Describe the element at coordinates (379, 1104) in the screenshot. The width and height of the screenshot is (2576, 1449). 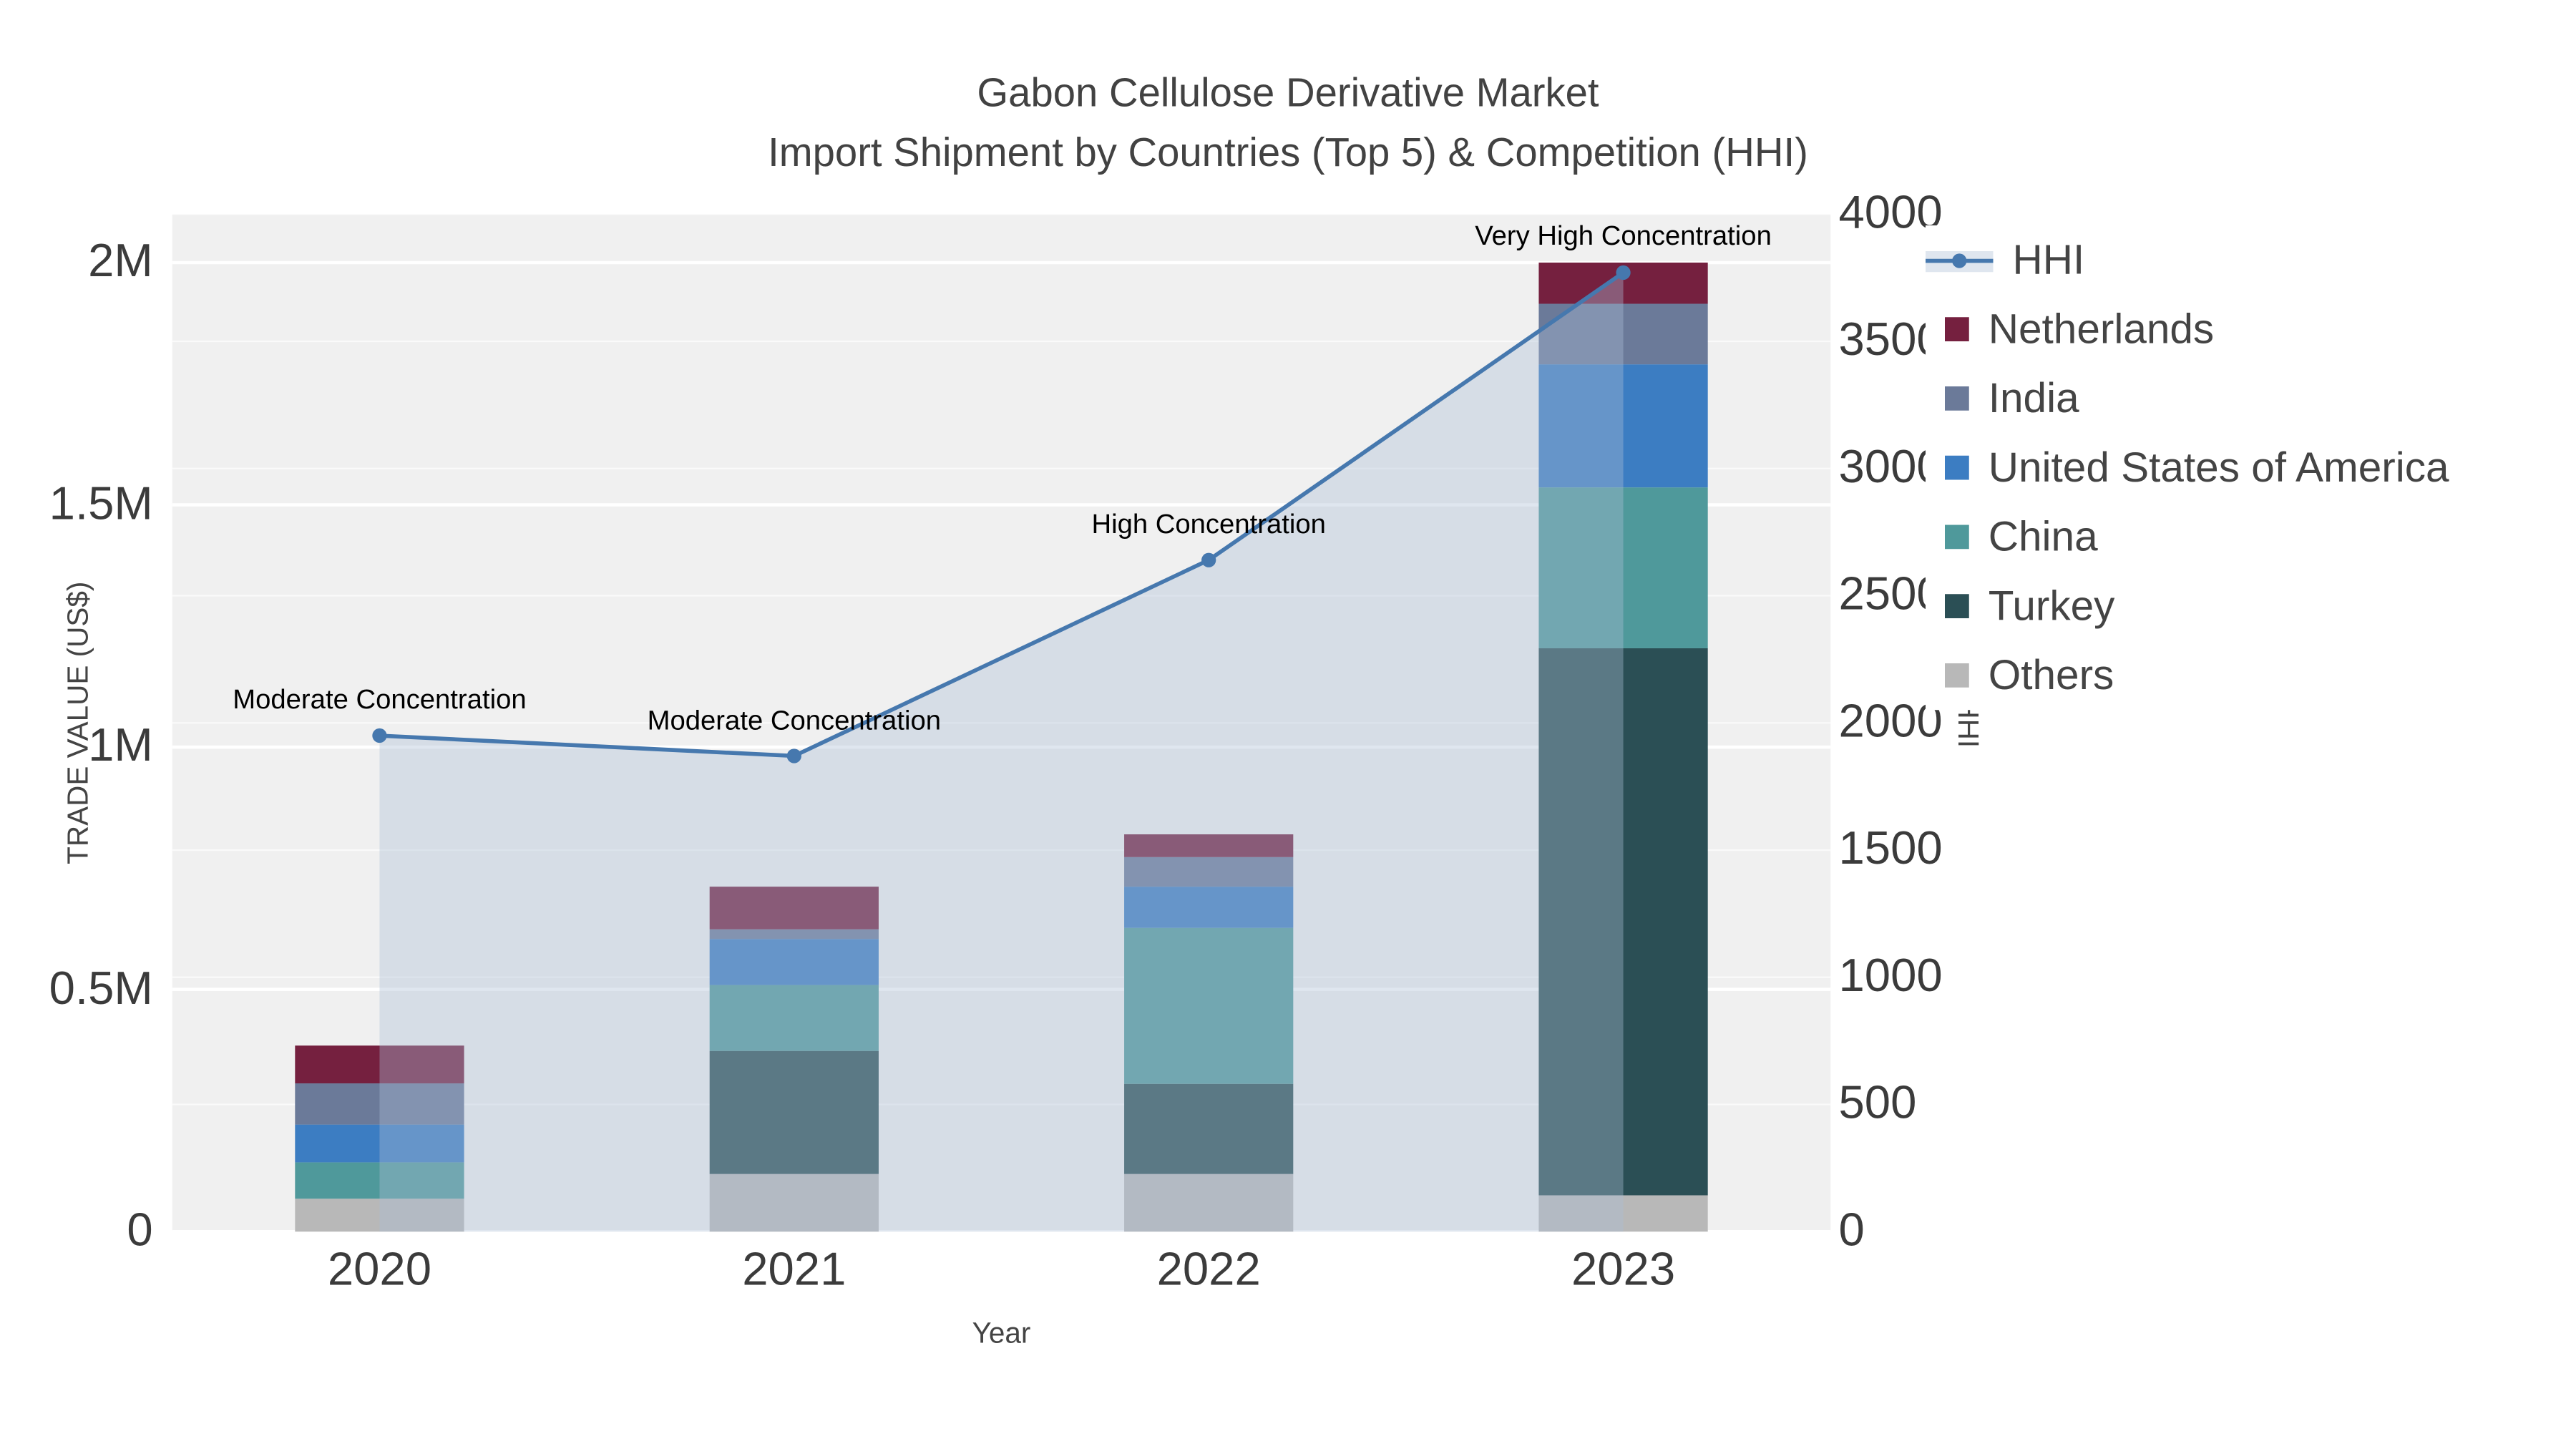
I see `bar-segment-india-2020` at that location.